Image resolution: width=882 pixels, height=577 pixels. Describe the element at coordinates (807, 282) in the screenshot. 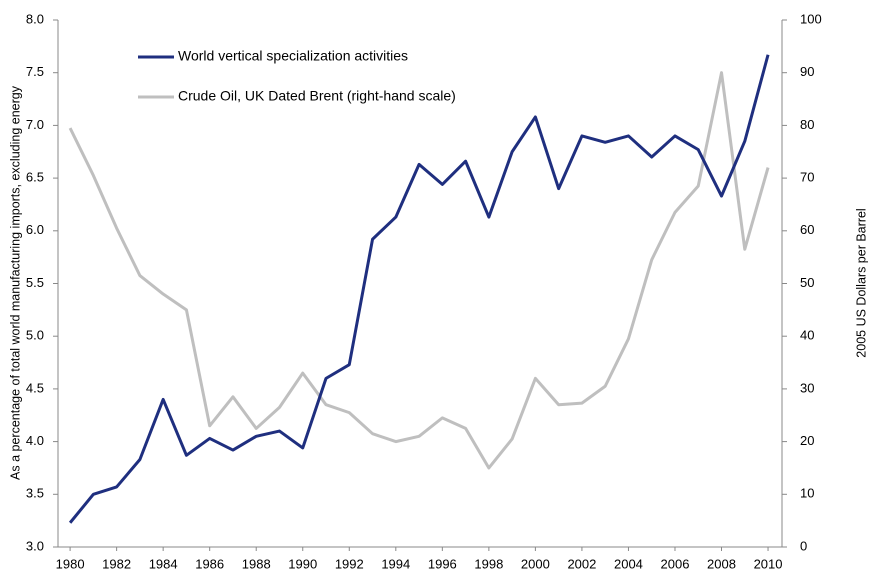

I see `y2-tick-label: 50` at that location.